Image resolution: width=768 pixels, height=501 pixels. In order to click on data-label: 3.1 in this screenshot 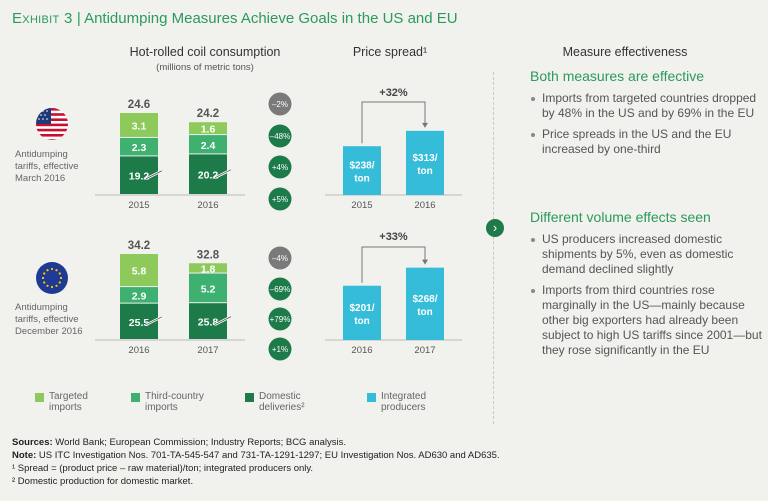, I will do `click(139, 126)`.